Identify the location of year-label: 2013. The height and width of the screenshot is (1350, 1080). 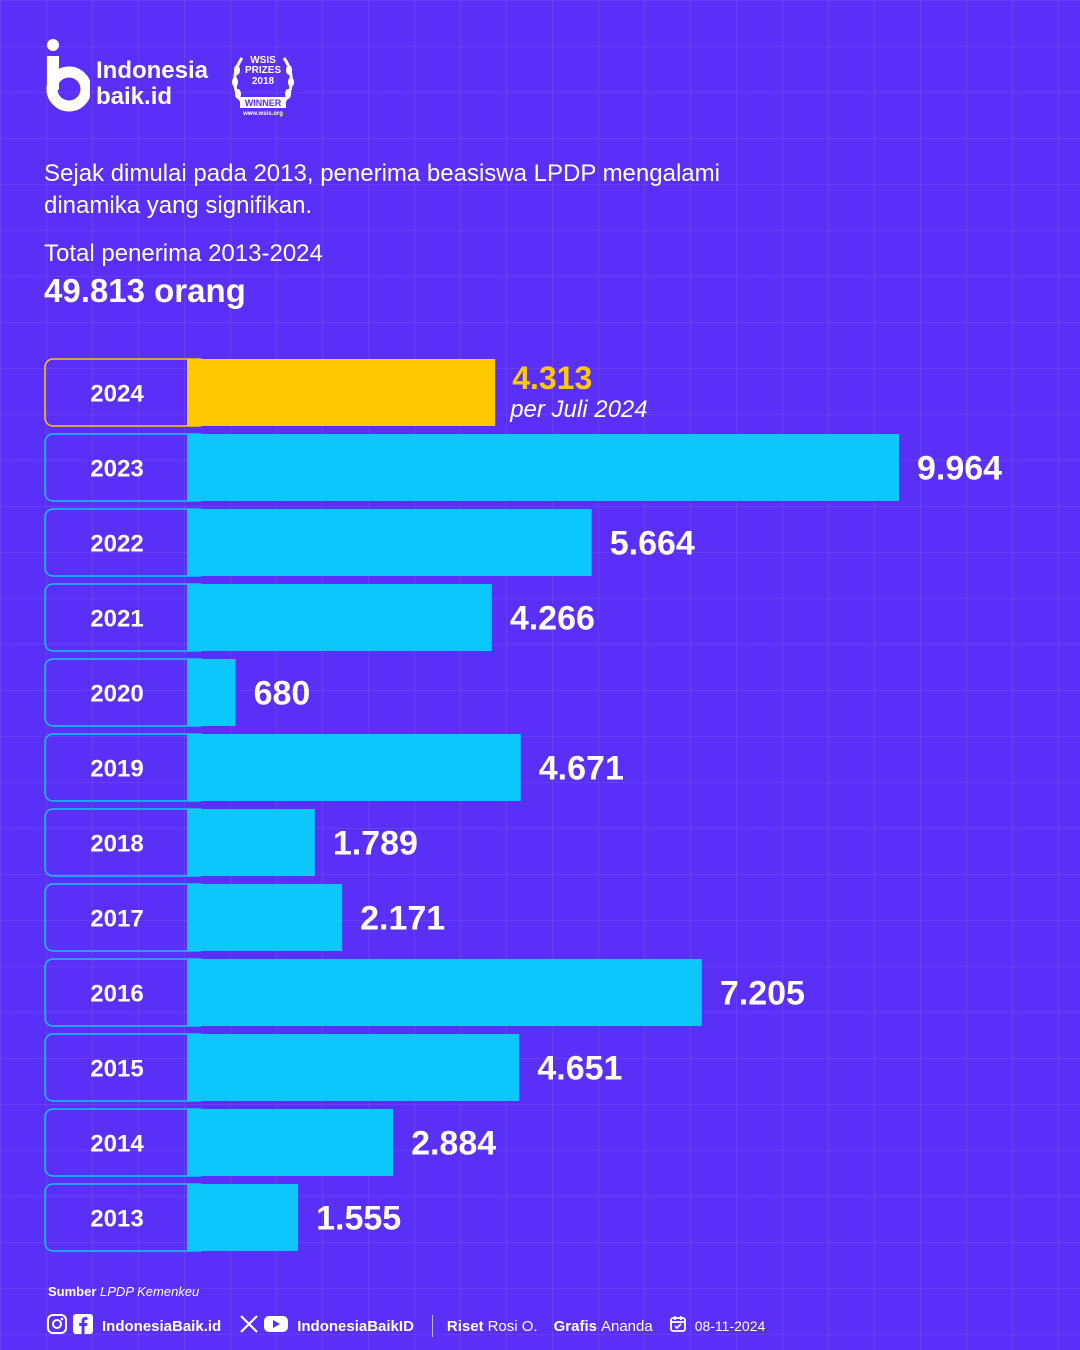
(116, 1219).